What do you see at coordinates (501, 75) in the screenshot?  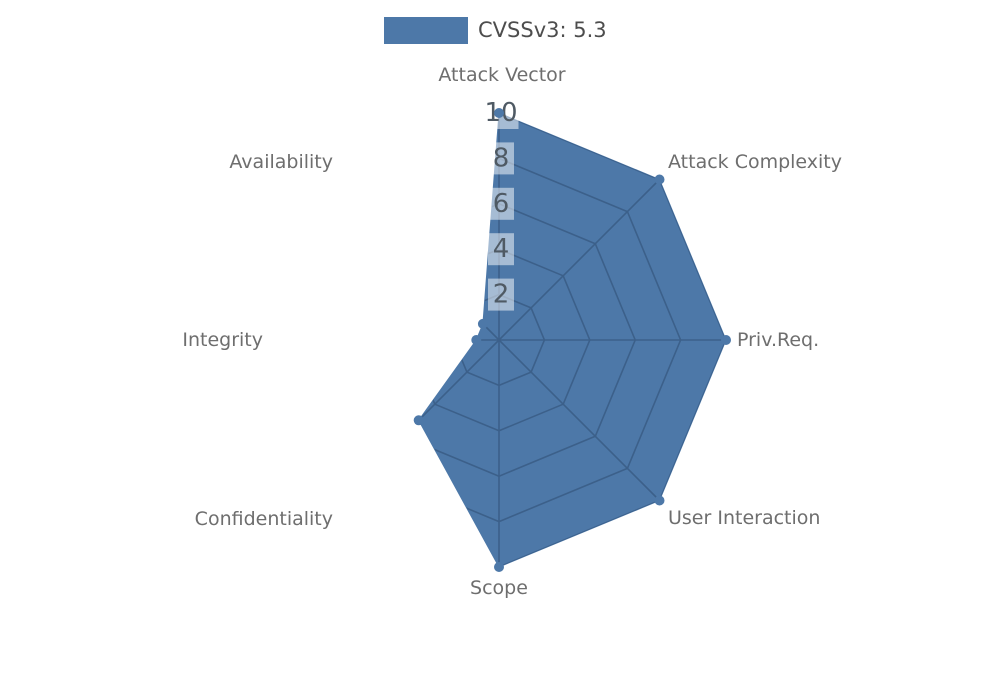 I see `axis-label-attack-vector: Attack Vector` at bounding box center [501, 75].